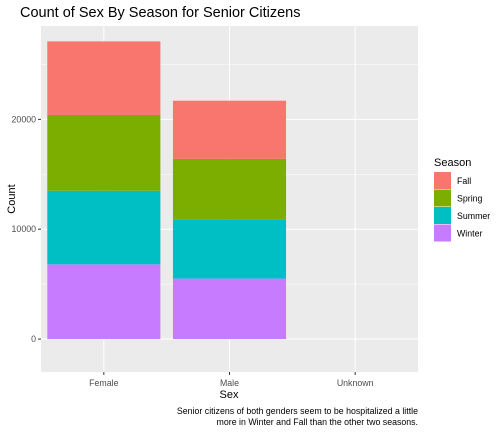 The width and height of the screenshot is (504, 432). I want to click on bar-summer-female, so click(104, 227).